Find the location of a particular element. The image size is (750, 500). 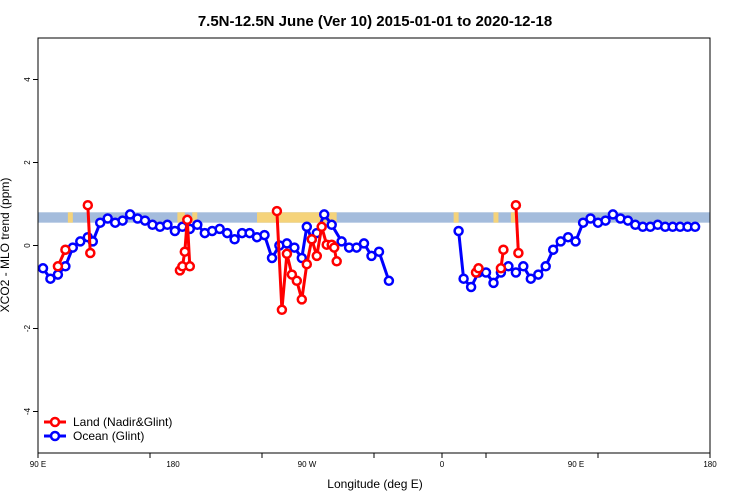

legend: Land (Nadir&Glint) Ocean (Glint) is located at coordinates (108, 429).